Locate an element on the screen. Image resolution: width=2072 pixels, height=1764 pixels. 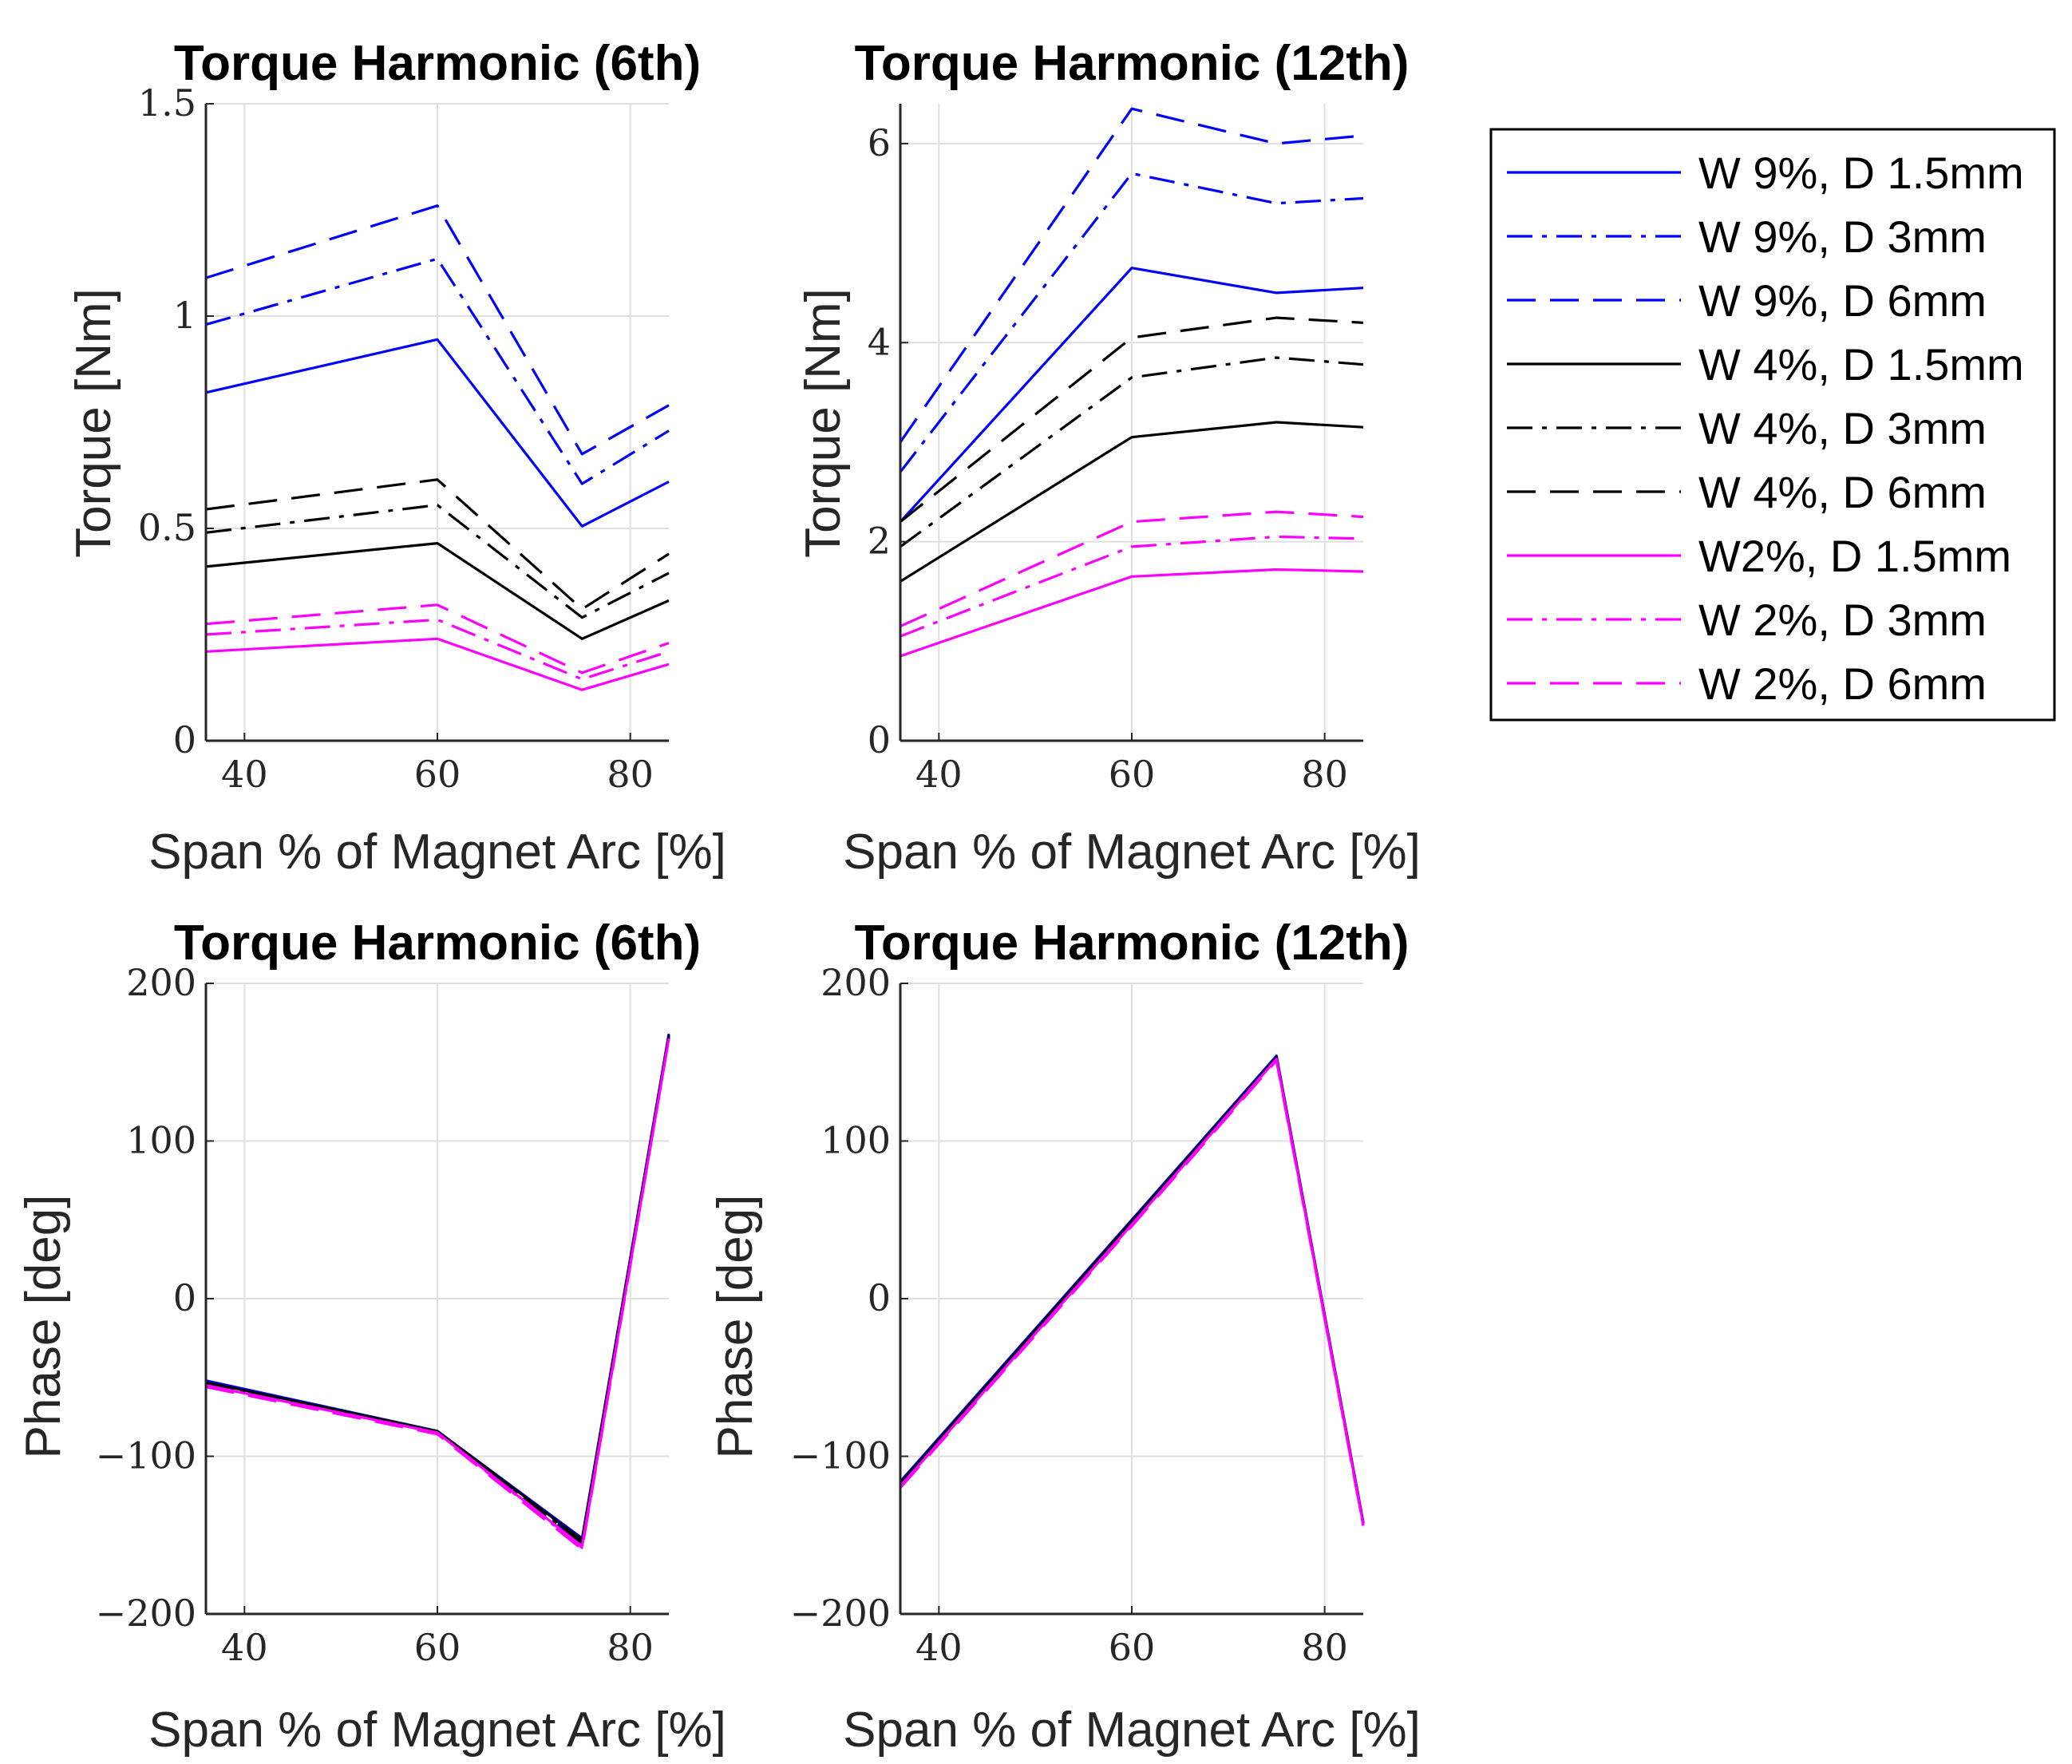
legend-entry: W 2%, D 6mm is located at coordinates (1747, 684).